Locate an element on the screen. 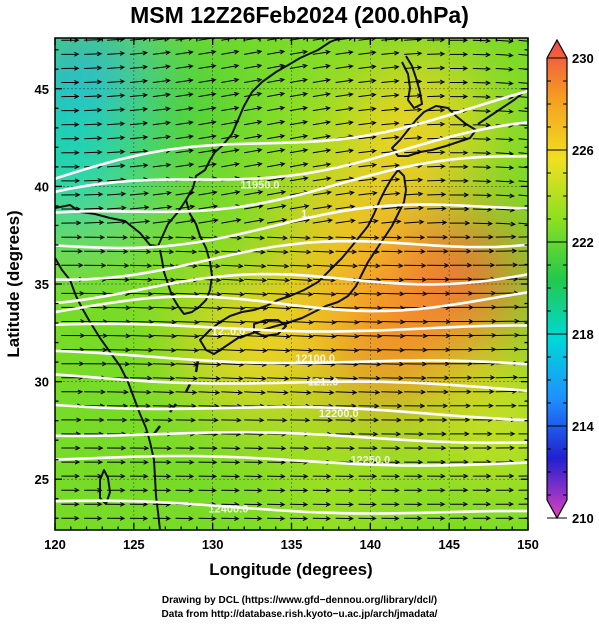 The width and height of the screenshot is (599, 625). x-tick-label: 130 is located at coordinates (213, 544).